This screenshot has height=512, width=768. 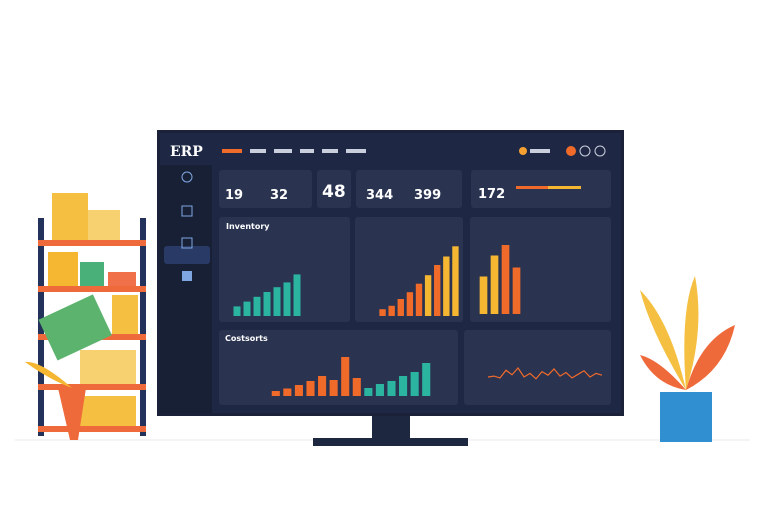 What do you see at coordinates (391, 426) in the screenshot?
I see `monitor-neck` at bounding box center [391, 426].